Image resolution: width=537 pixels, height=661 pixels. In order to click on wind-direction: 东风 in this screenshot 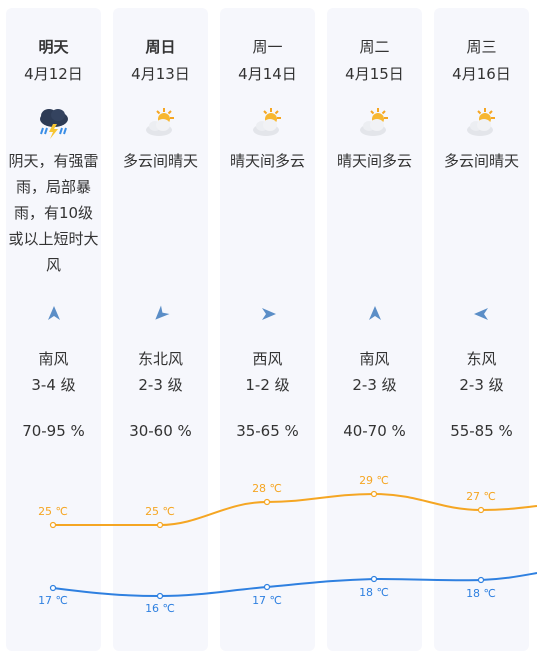, I will do `click(481, 359)`.